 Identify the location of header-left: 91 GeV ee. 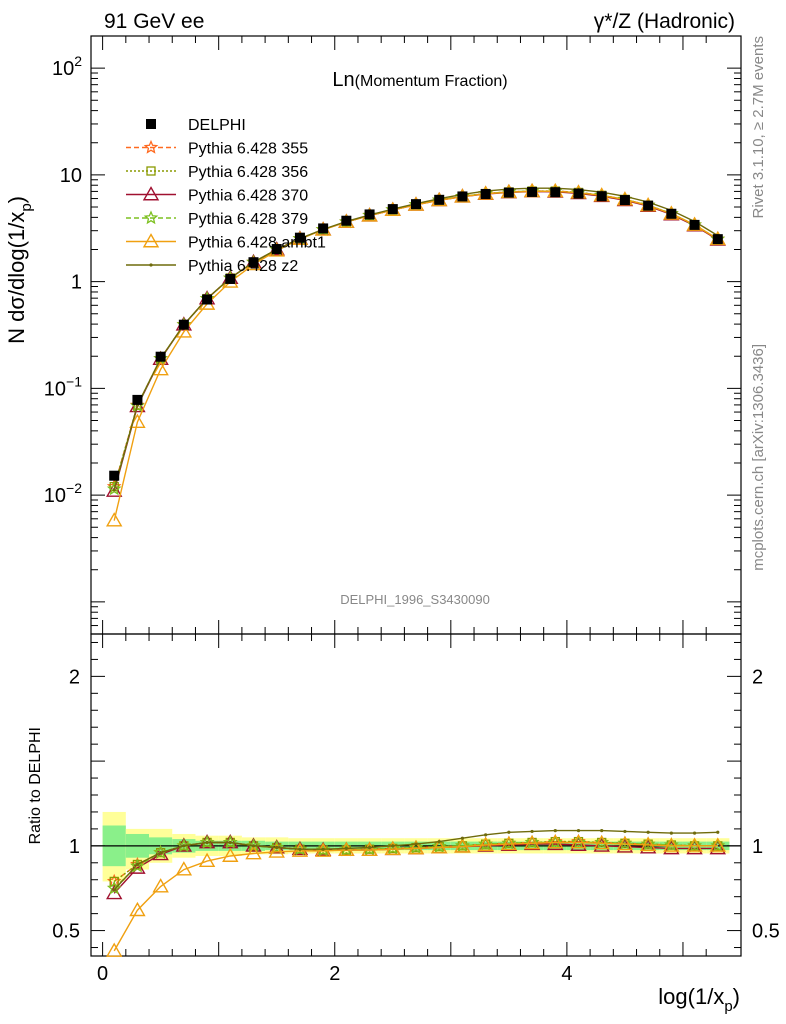
(154, 21).